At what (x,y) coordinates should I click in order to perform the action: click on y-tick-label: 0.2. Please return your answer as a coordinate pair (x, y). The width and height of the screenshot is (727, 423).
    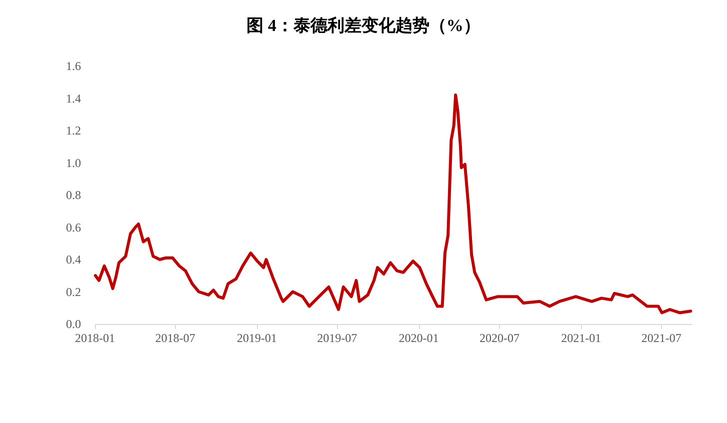
    Looking at the image, I should click on (73, 291).